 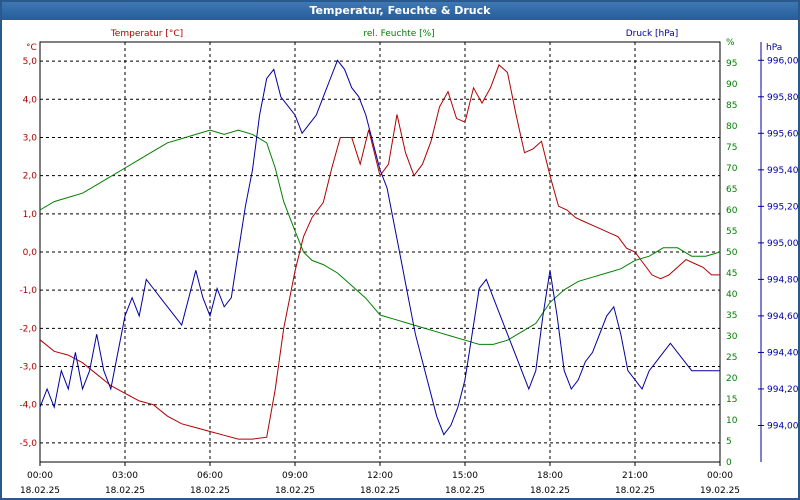 I want to click on humidity-tick-label: 50, so click(x=732, y=253).